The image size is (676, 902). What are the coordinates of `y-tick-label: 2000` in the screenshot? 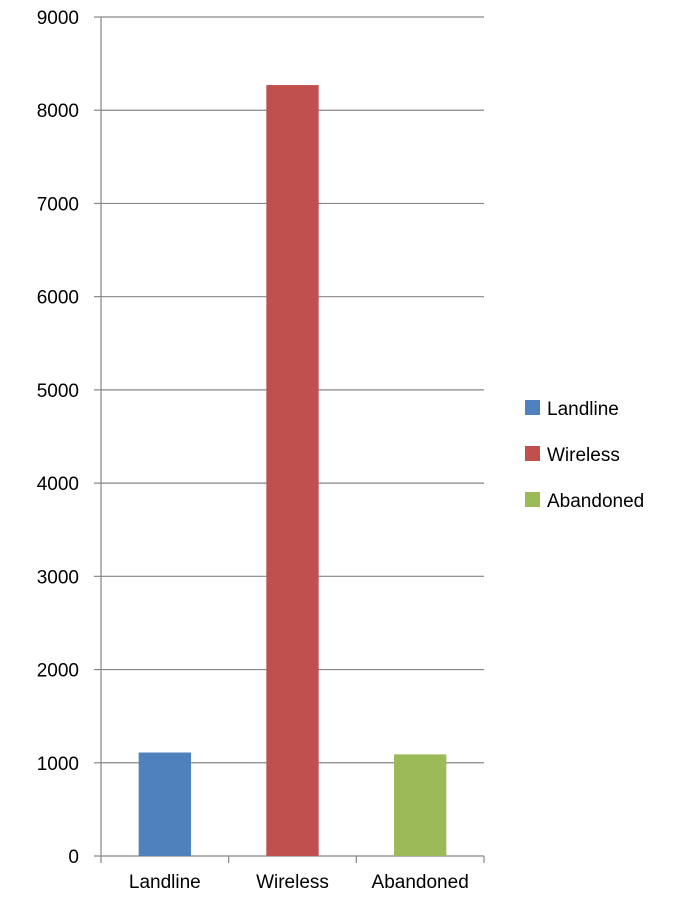 It's located at (58, 671).